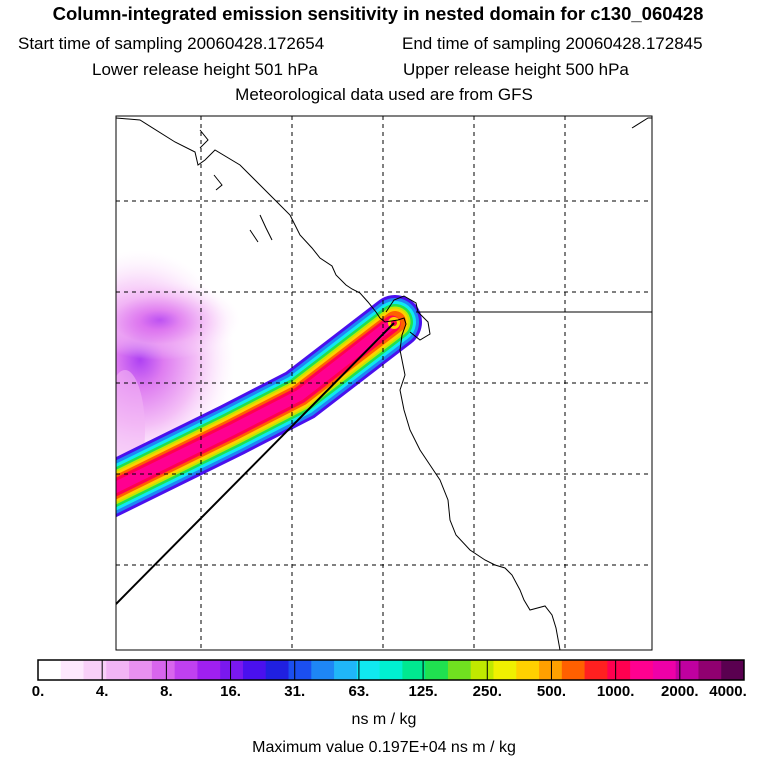 The height and width of the screenshot is (768, 768). I want to click on met-data-source: Meteorological data used are from GFS, so click(384, 94).